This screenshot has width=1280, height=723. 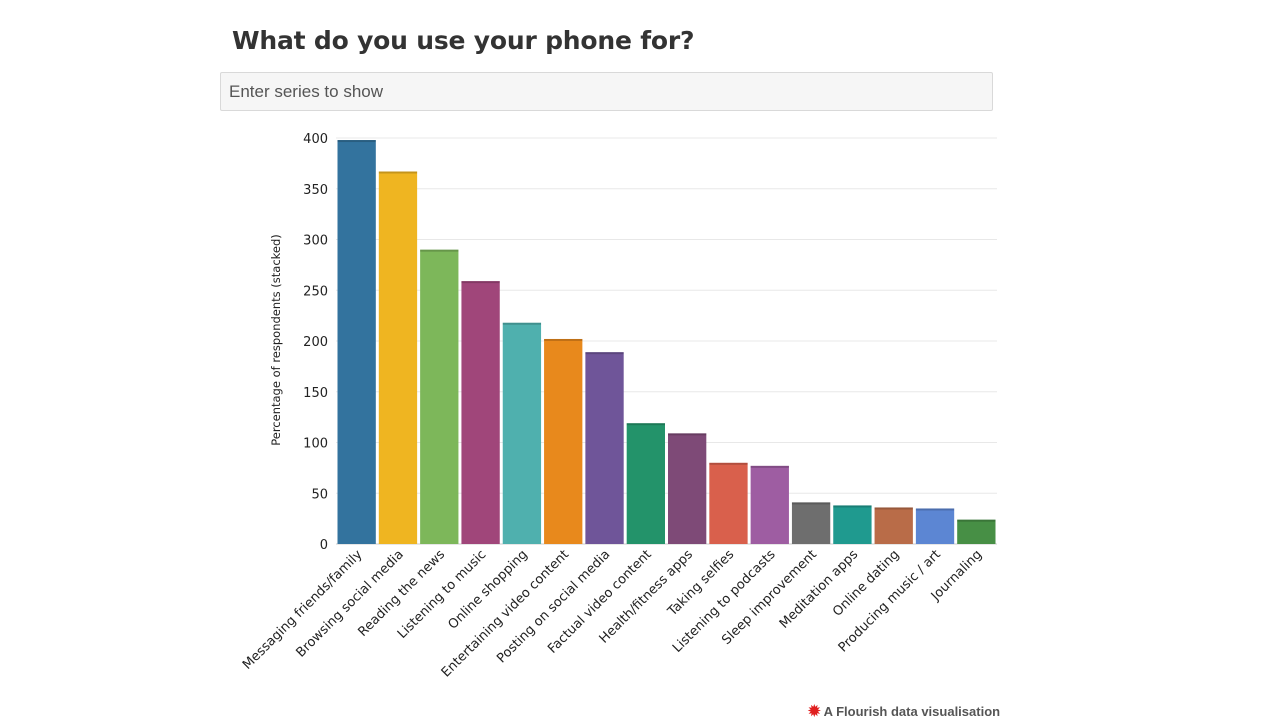 I want to click on y-tick-label: 250, so click(x=315, y=291).